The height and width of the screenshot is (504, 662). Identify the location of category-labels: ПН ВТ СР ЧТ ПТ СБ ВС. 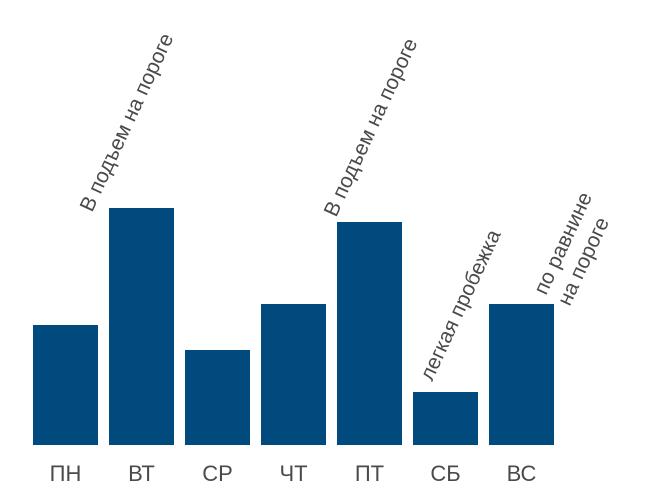
(293, 473).